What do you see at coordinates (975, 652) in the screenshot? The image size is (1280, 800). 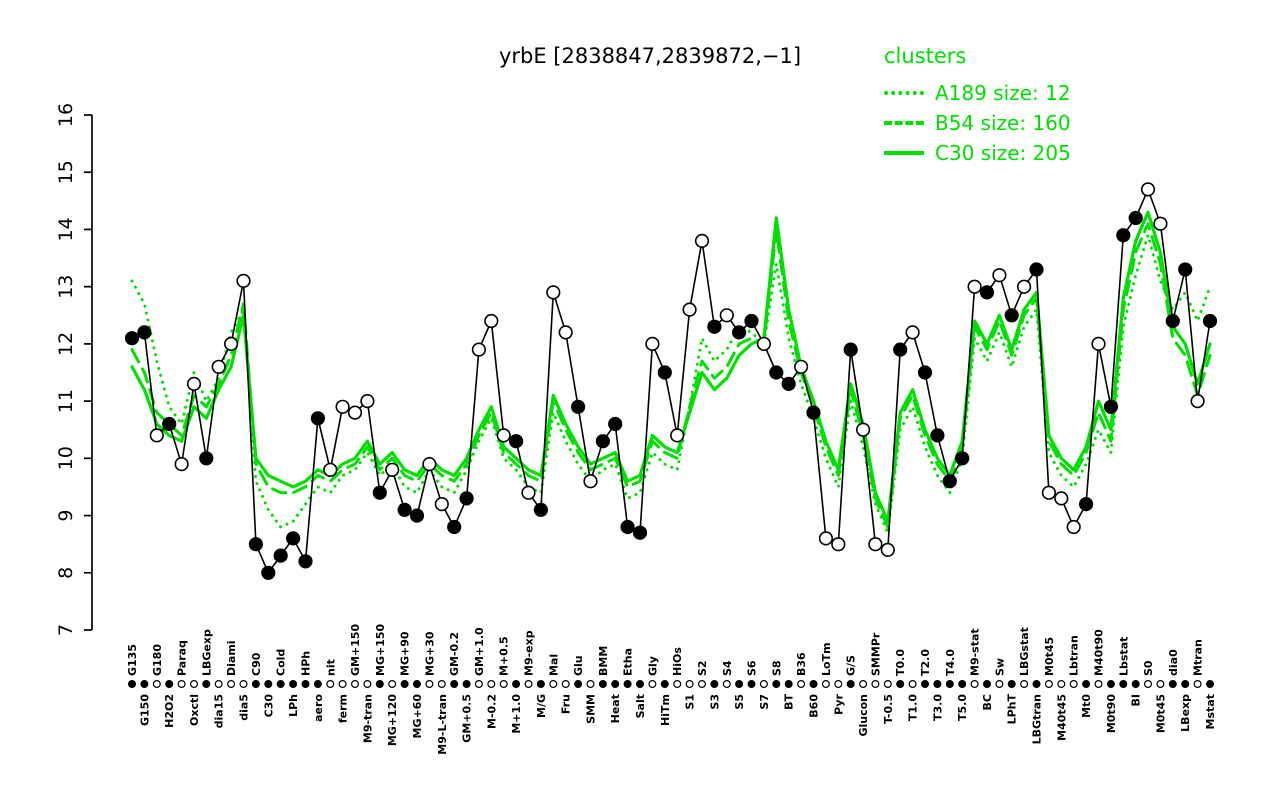 I see `x-tick-label: M9-stat` at bounding box center [975, 652].